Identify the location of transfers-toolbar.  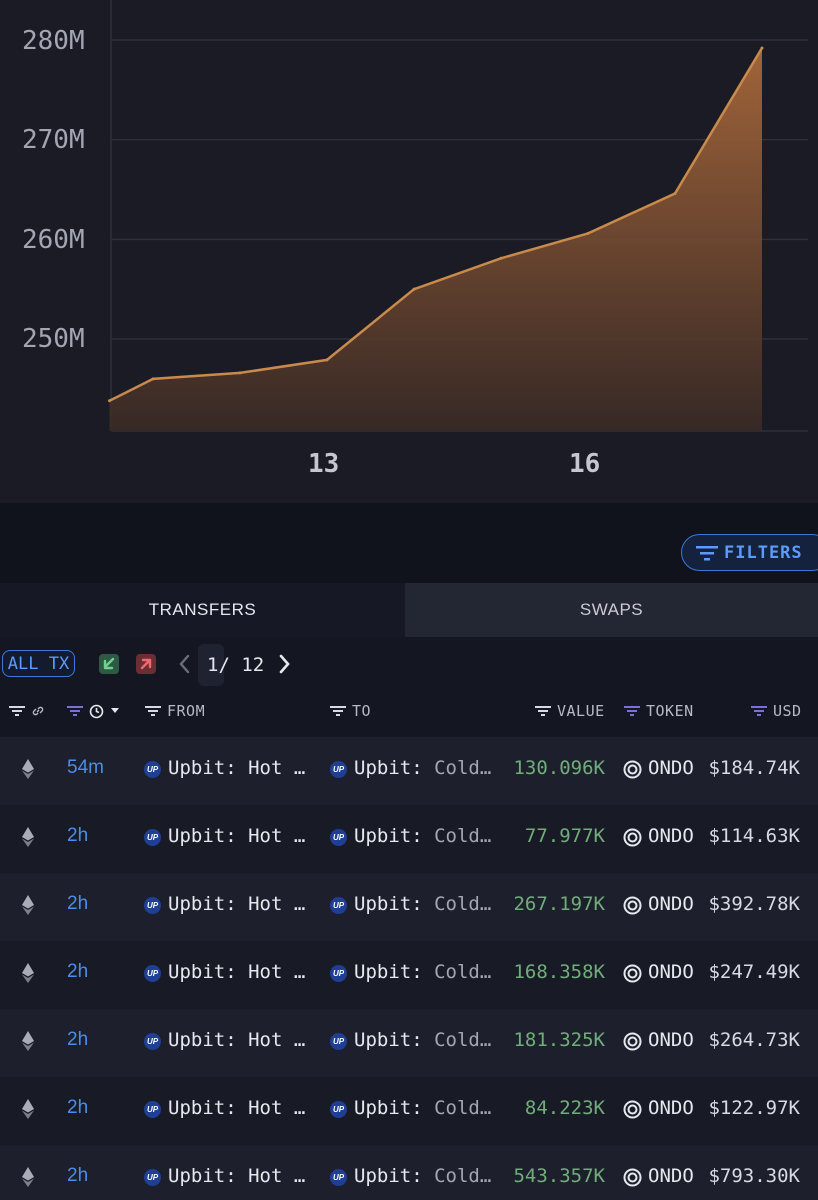
(409, 665).